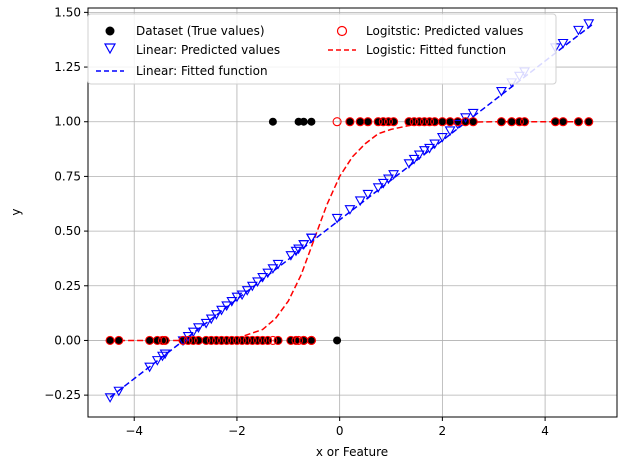 The image size is (630, 469). What do you see at coordinates (352, 452) in the screenshot?
I see `x-axis-label: x or Feature` at bounding box center [352, 452].